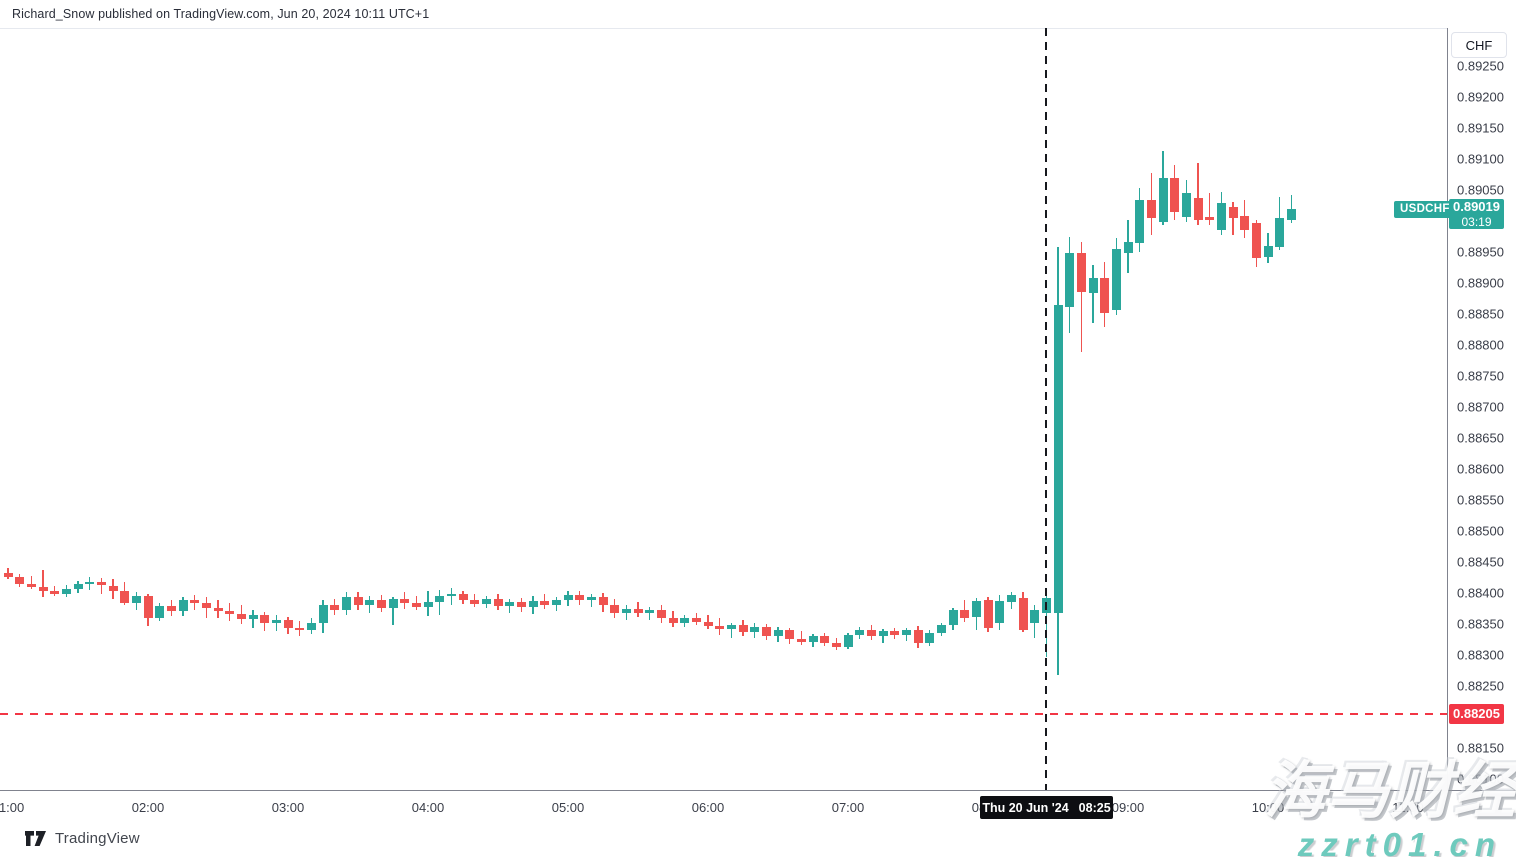  Describe the element at coordinates (1480, 97) in the screenshot. I see `price-tick-0.89200: 0.89200` at that location.